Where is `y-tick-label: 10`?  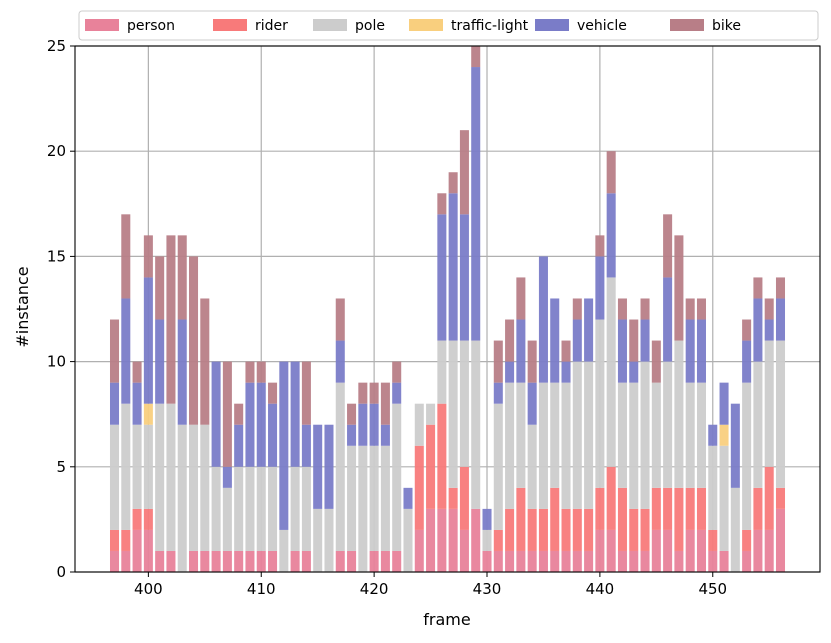
y-tick-label: 10 is located at coordinates (56, 362).